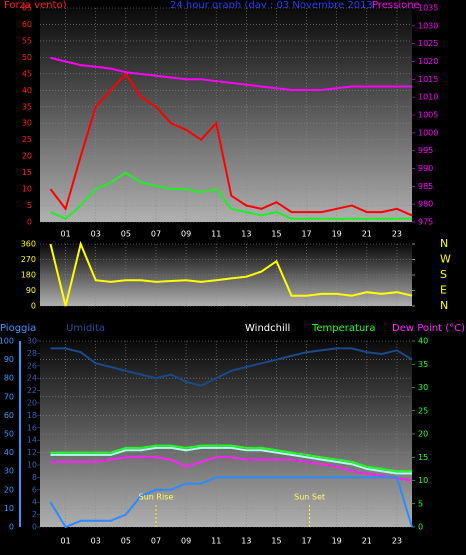  I want to click on y-tick-label: 35, so click(27, 106).